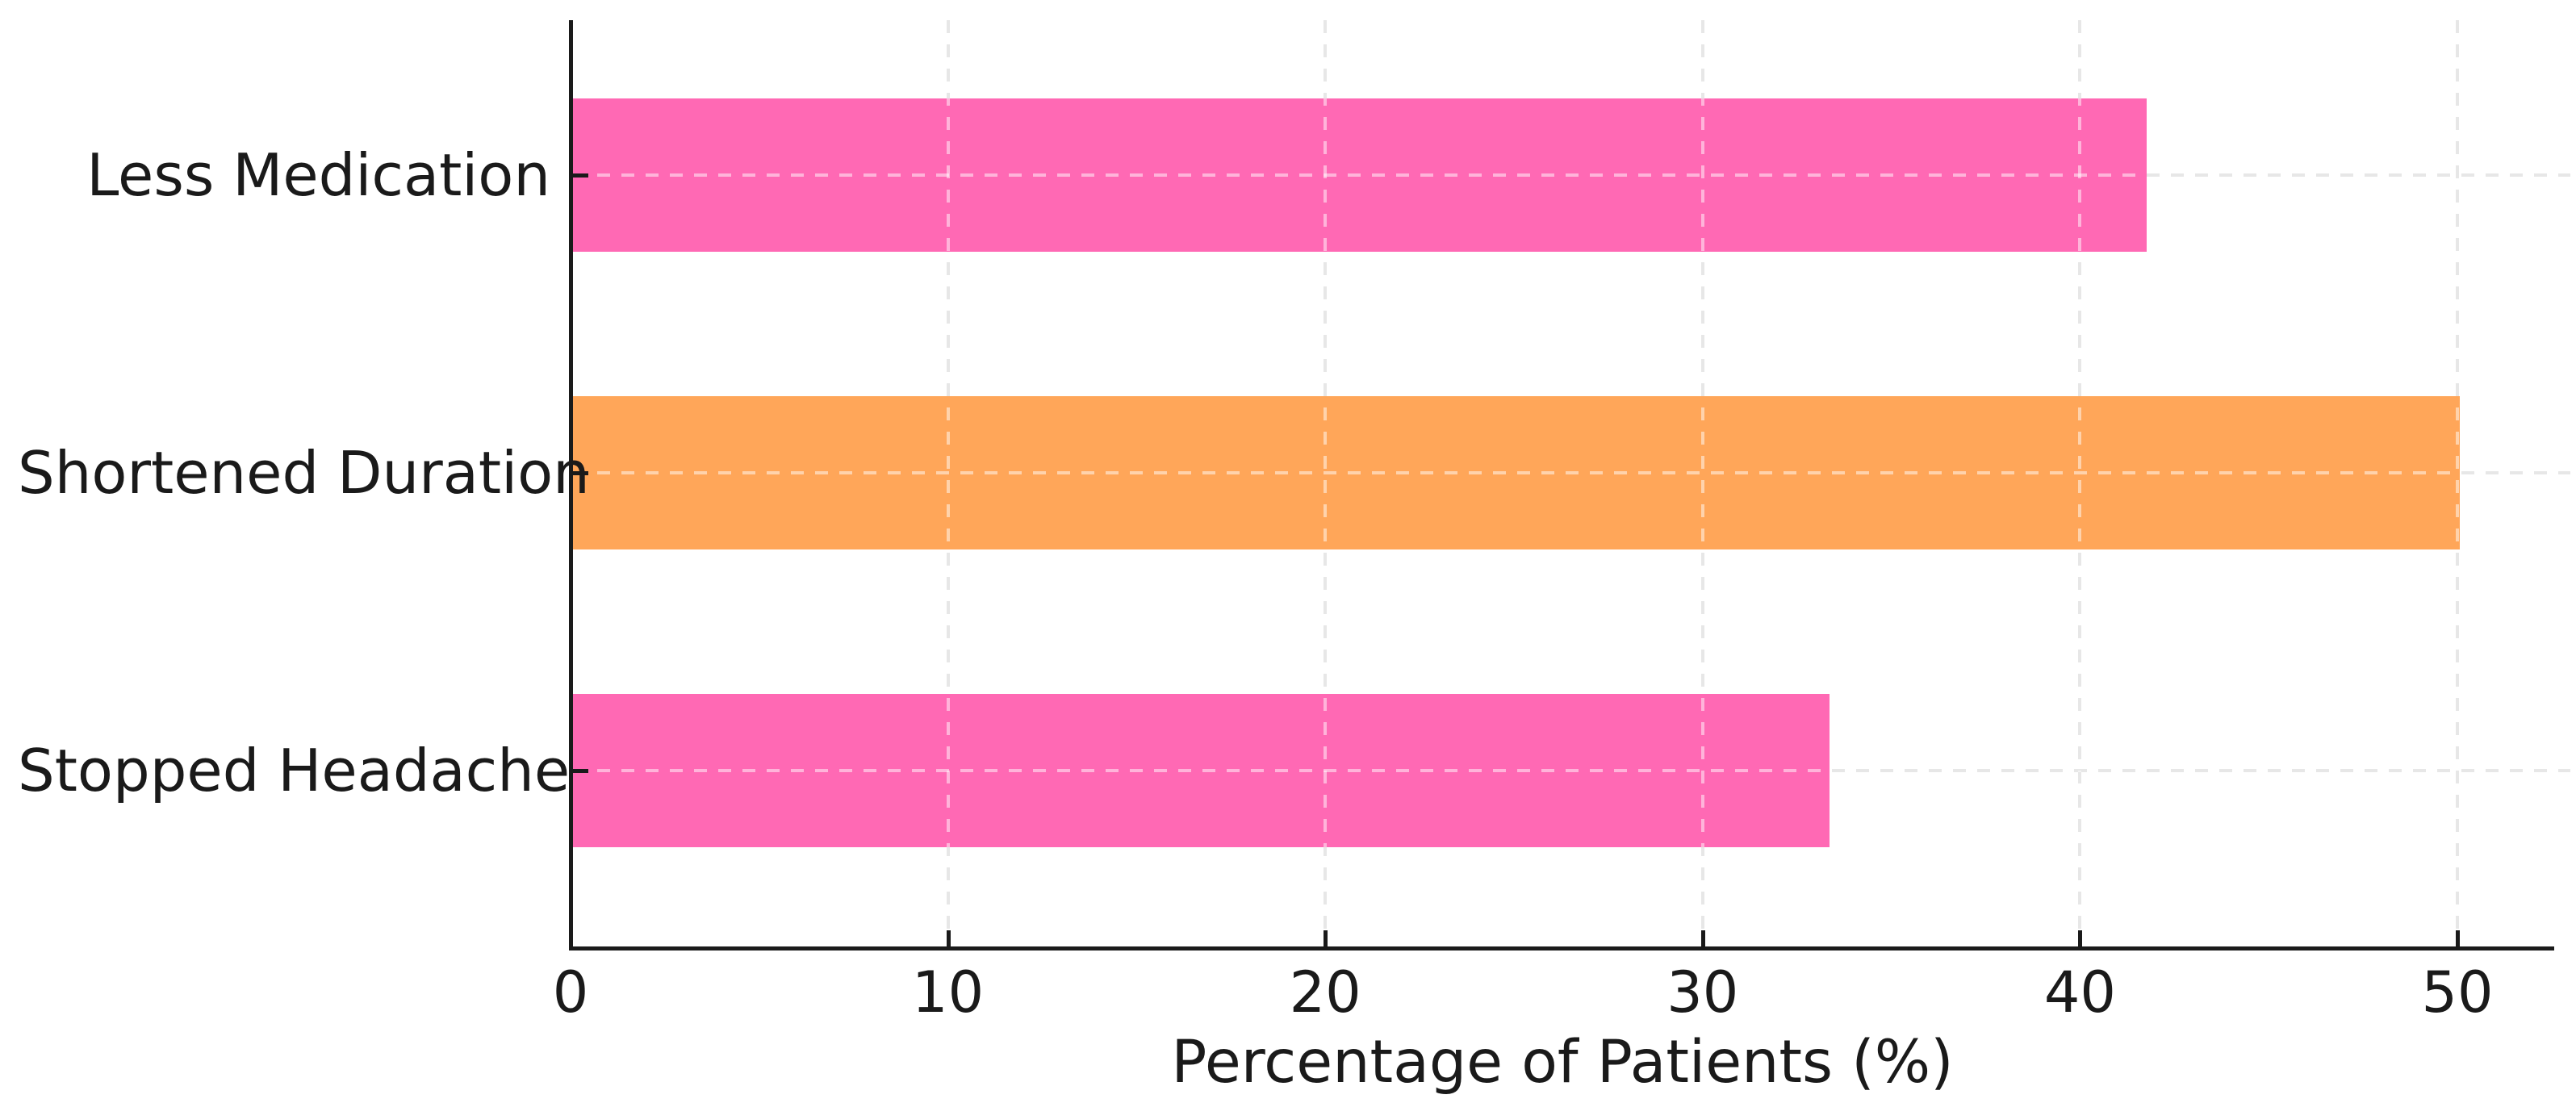  What do you see at coordinates (570, 992) in the screenshot?
I see `x-tick-label: 0` at bounding box center [570, 992].